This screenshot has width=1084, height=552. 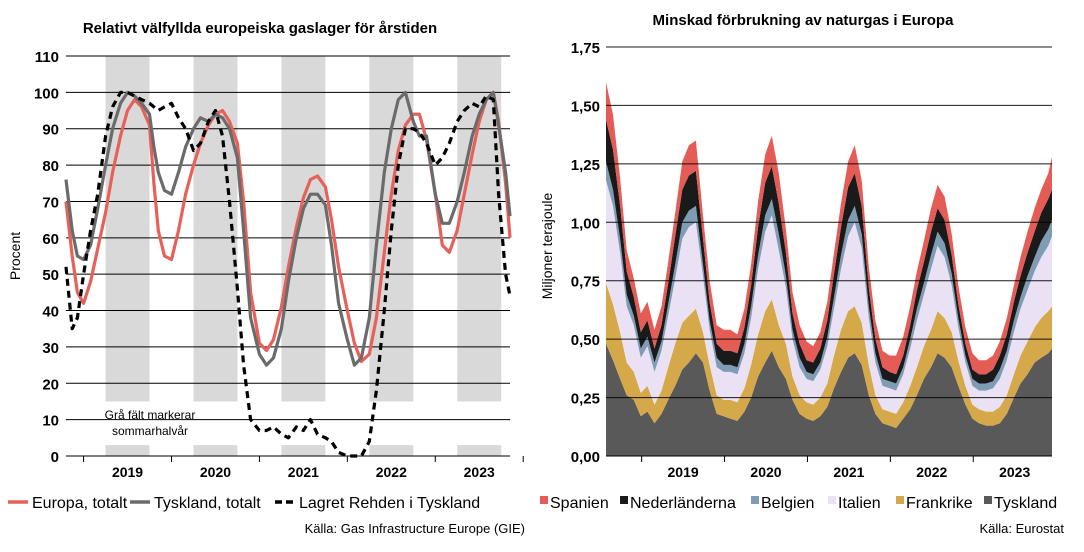 What do you see at coordinates (80, 503) in the screenshot?
I see `legend-label: Europa, totalt` at bounding box center [80, 503].